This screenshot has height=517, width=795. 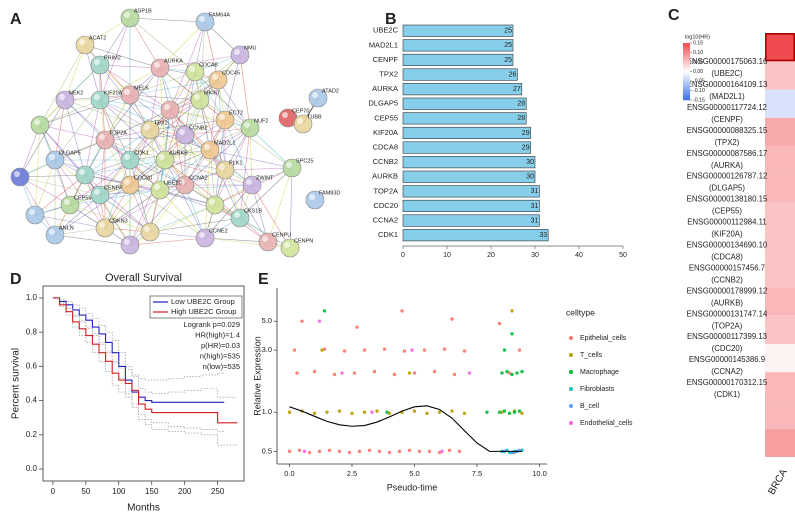 I want to click on node-label: ASP1B, so click(x=143, y=11).